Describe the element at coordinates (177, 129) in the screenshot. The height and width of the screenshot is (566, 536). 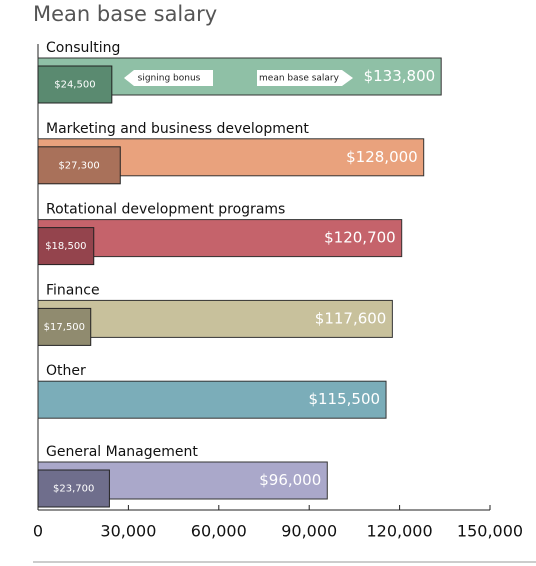
I see `category-label: Marketing and business development` at that location.